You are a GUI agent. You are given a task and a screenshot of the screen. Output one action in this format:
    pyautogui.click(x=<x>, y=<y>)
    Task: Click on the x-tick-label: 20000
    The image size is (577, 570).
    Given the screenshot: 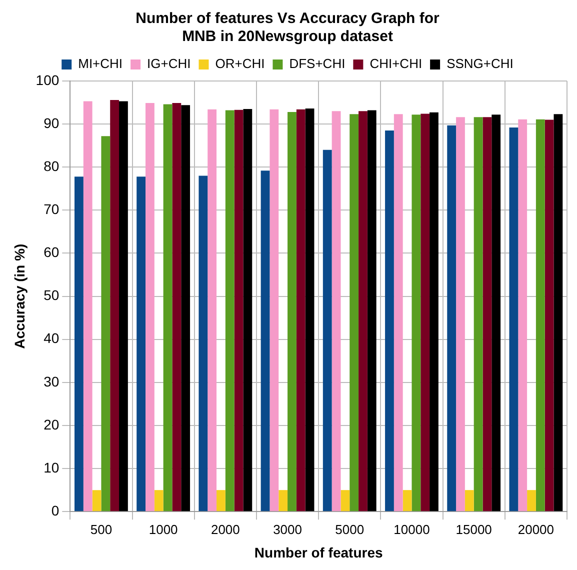 What is the action you would take?
    pyautogui.click(x=536, y=529)
    